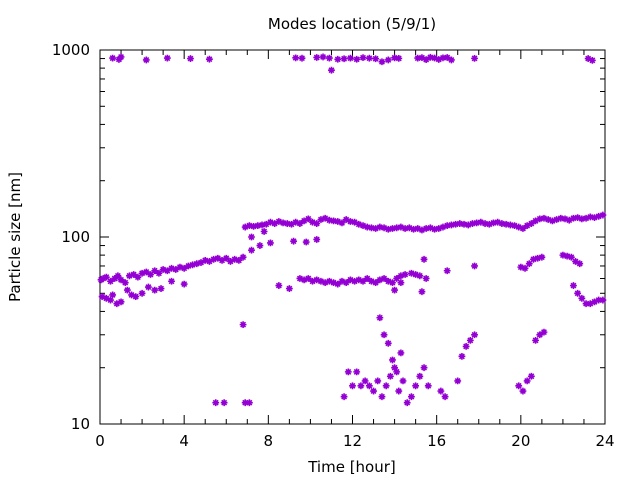 This screenshot has height=480, width=640. I want to click on x-tick-label: 20, so click(520, 441).